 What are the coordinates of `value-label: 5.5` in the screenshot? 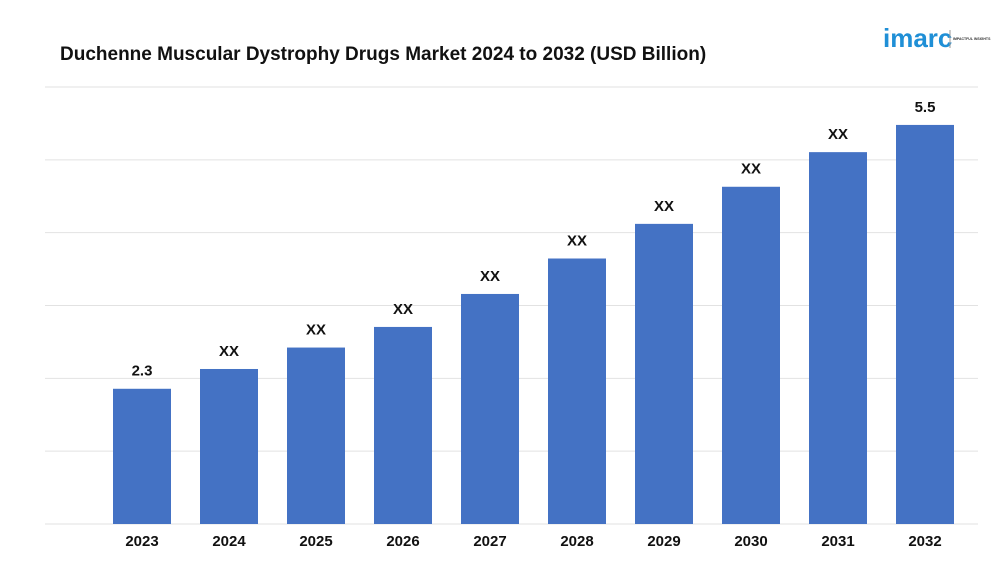 It's located at (925, 107).